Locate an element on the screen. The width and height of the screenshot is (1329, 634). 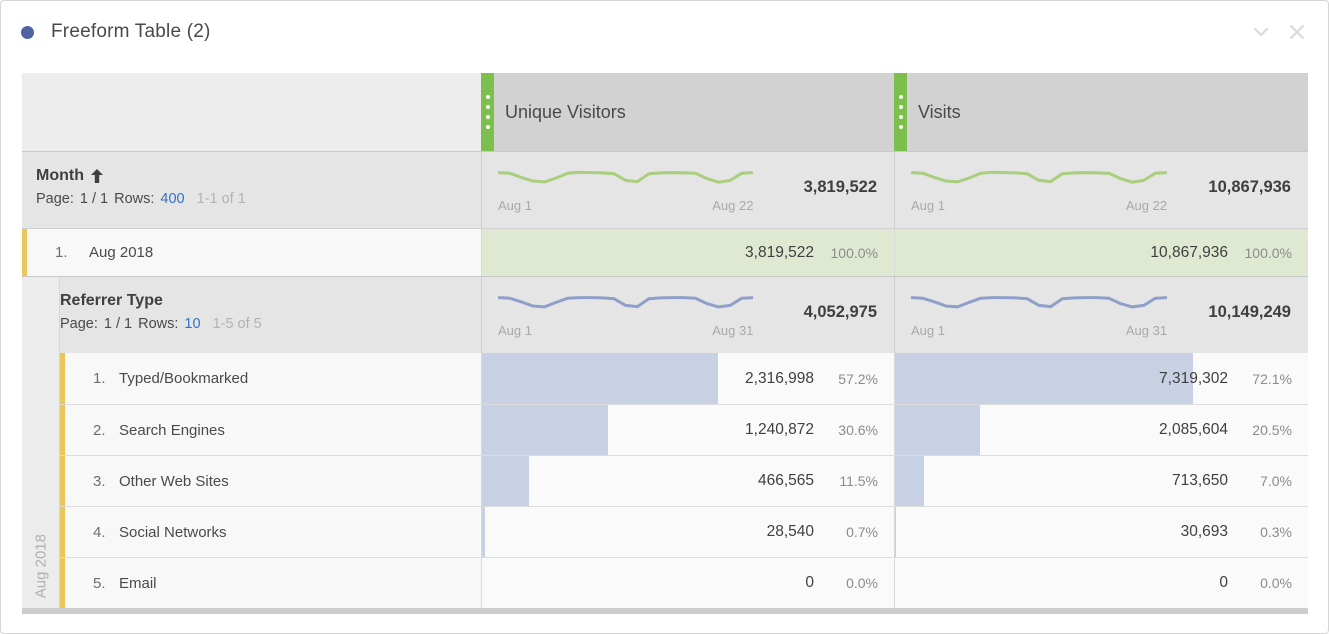
row-index: 5. is located at coordinates (99, 583).